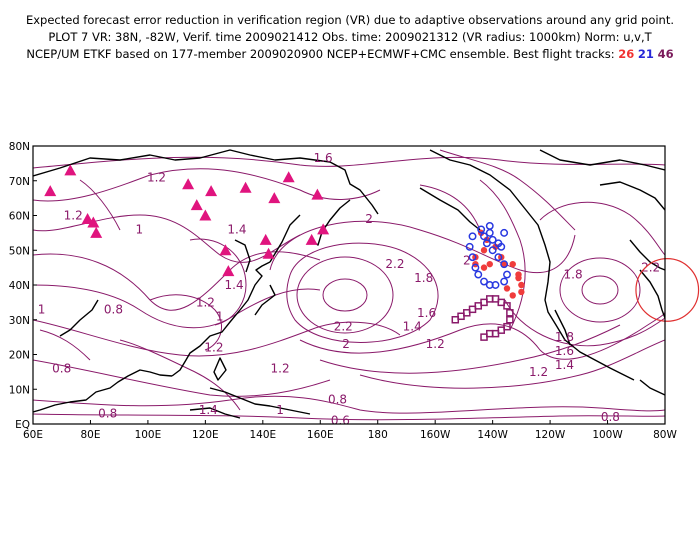  What do you see at coordinates (22, 425) in the screenshot?
I see `lat-tick-label: EQ` at bounding box center [22, 425].